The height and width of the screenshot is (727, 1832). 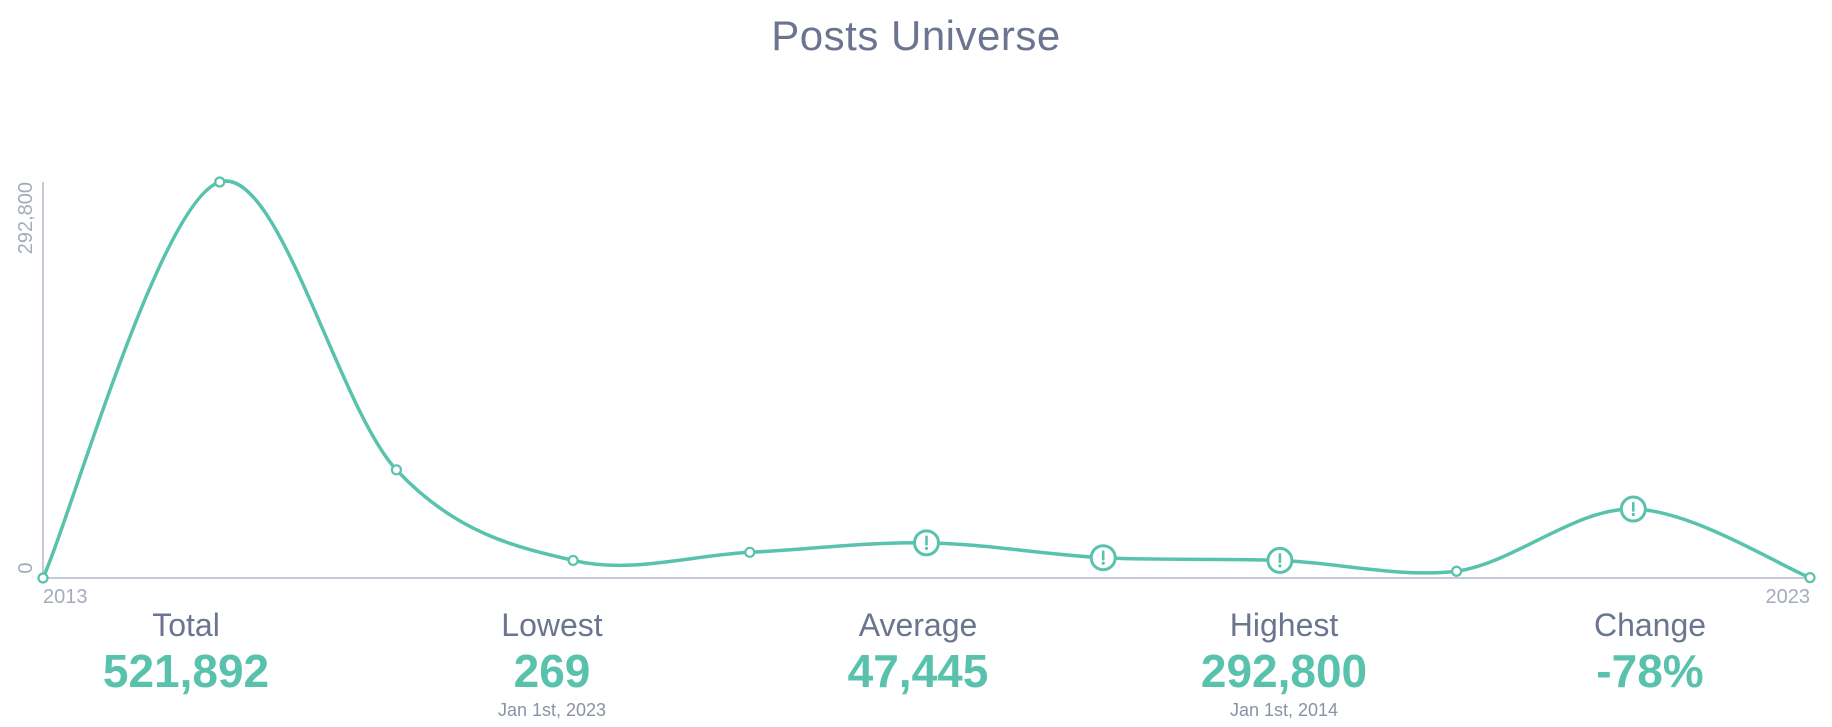 What do you see at coordinates (1788, 597) in the screenshot?
I see `x-tick-label: 2023` at bounding box center [1788, 597].